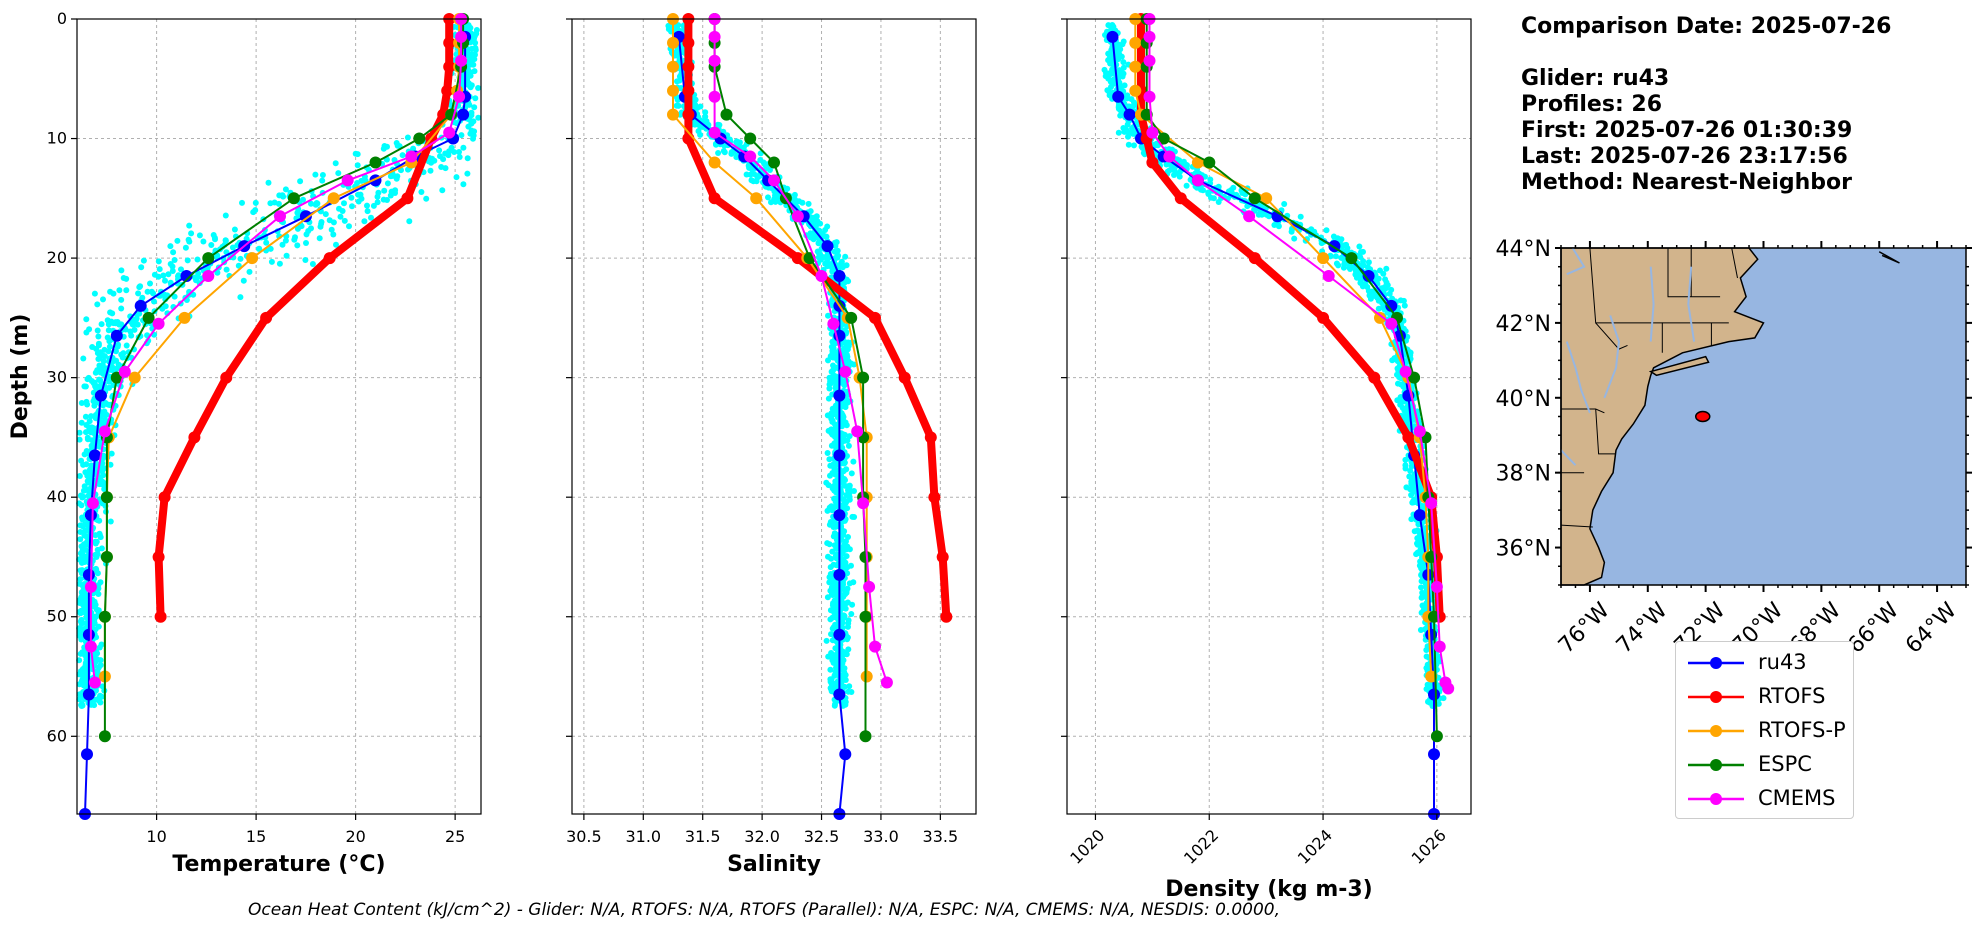 Image resolution: width=1979 pixels, height=934 pixels. I want to click on y-tick-label: 20, so click(57, 257).